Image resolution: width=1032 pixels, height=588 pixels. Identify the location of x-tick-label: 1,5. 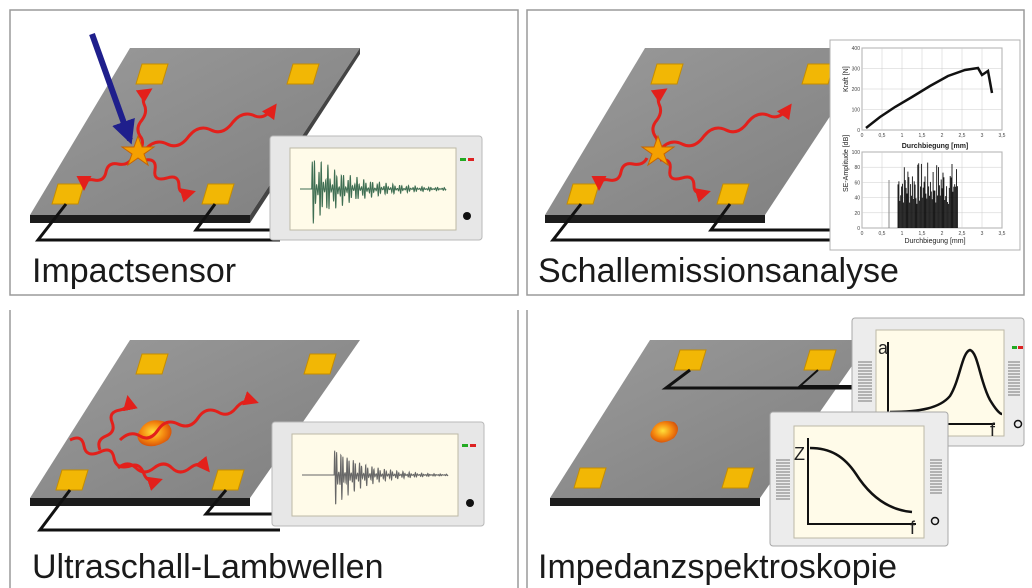
(922, 234).